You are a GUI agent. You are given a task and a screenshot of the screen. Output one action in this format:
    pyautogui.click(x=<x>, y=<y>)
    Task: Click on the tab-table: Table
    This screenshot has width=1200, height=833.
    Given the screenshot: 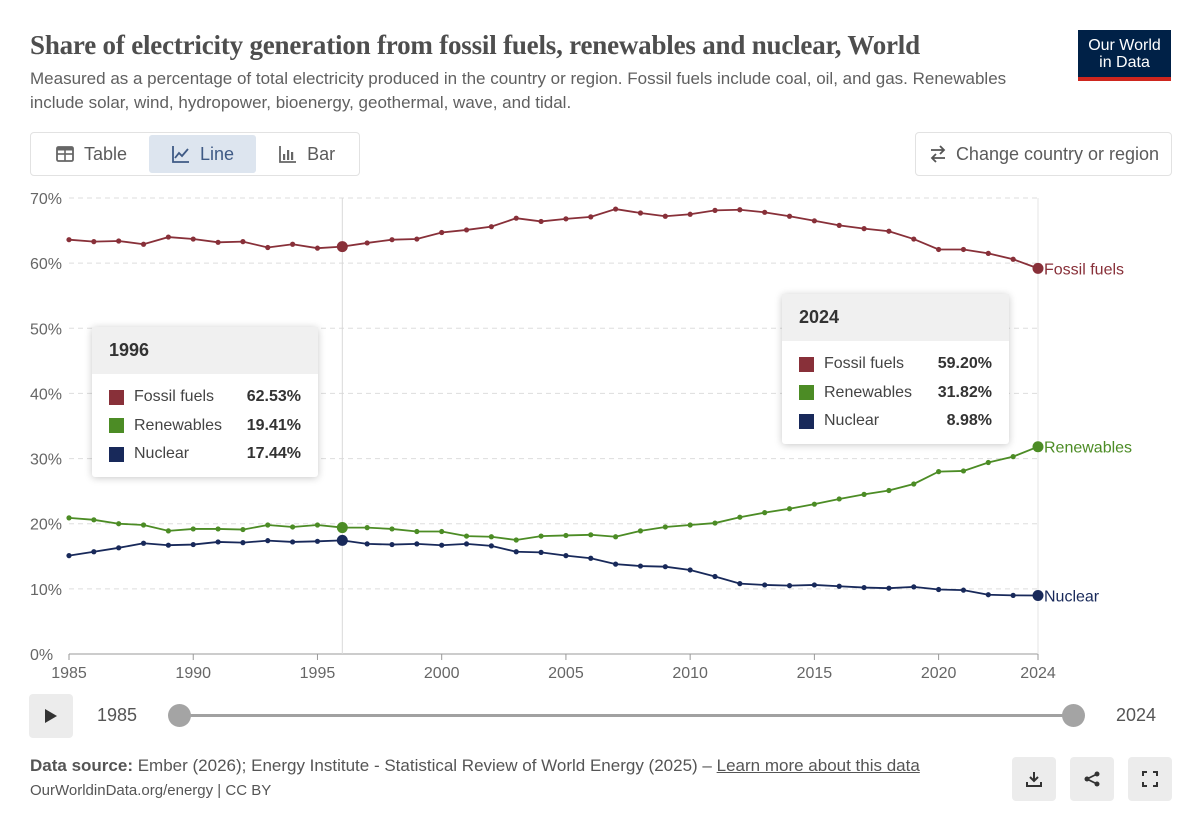 What is the action you would take?
    pyautogui.click(x=91, y=154)
    